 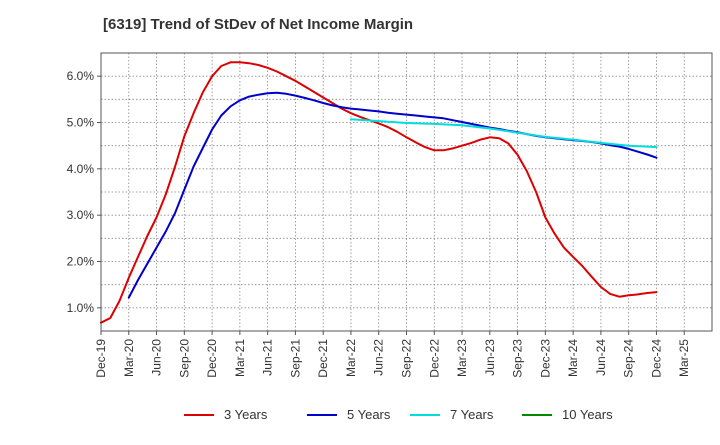 I want to click on x-tick-label: Jun-23, so click(x=490, y=357).